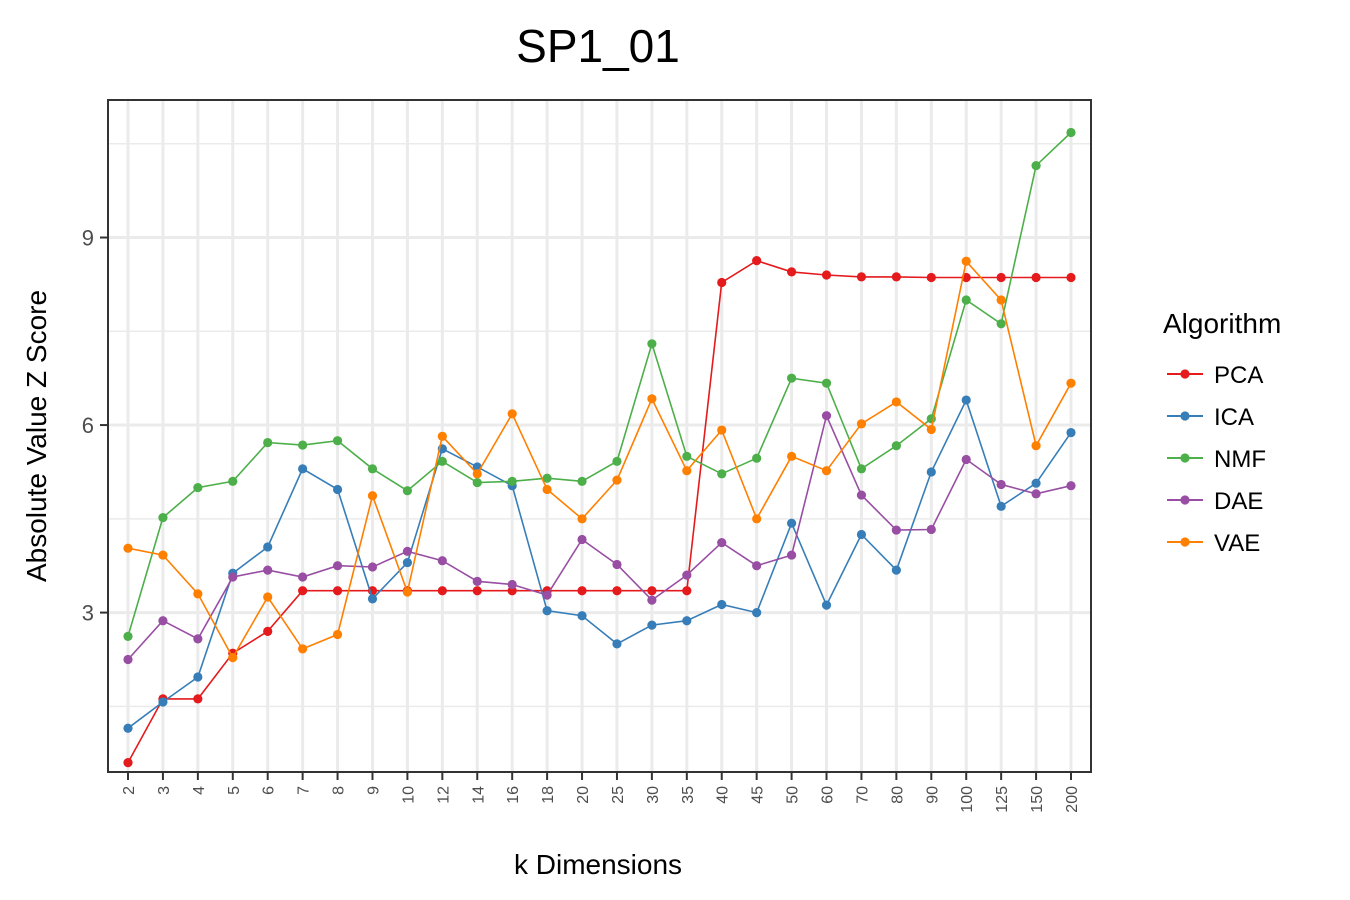  What do you see at coordinates (932, 795) in the screenshot?
I see `x-tick-label: 90` at bounding box center [932, 795].